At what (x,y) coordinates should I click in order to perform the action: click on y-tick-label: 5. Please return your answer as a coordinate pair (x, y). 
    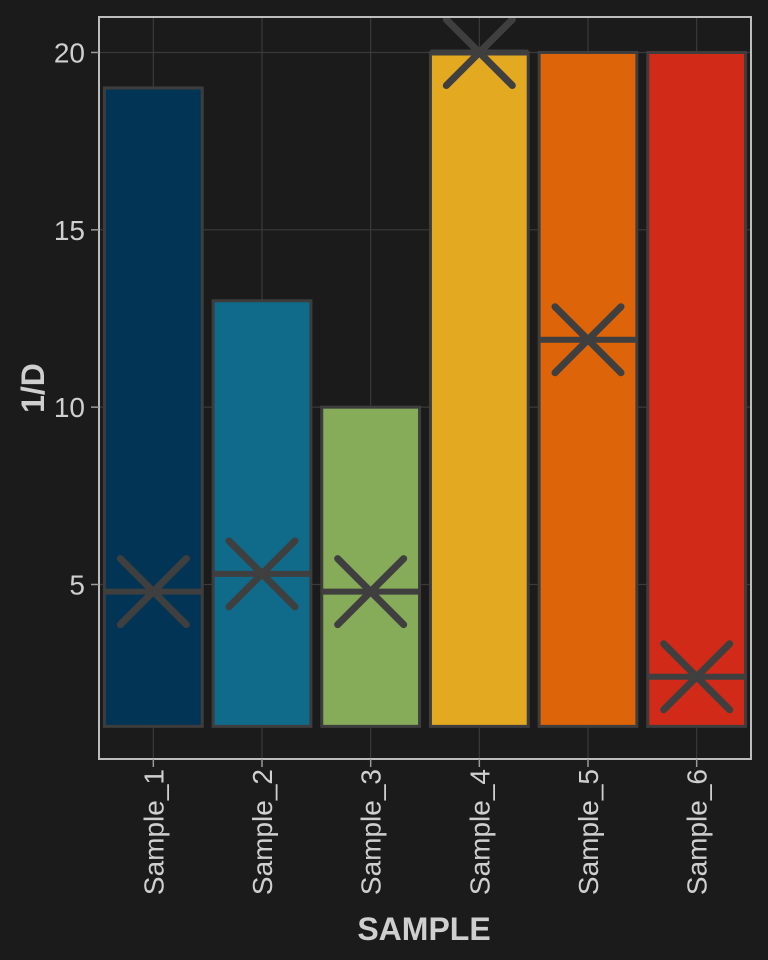
    Looking at the image, I should click on (77, 584).